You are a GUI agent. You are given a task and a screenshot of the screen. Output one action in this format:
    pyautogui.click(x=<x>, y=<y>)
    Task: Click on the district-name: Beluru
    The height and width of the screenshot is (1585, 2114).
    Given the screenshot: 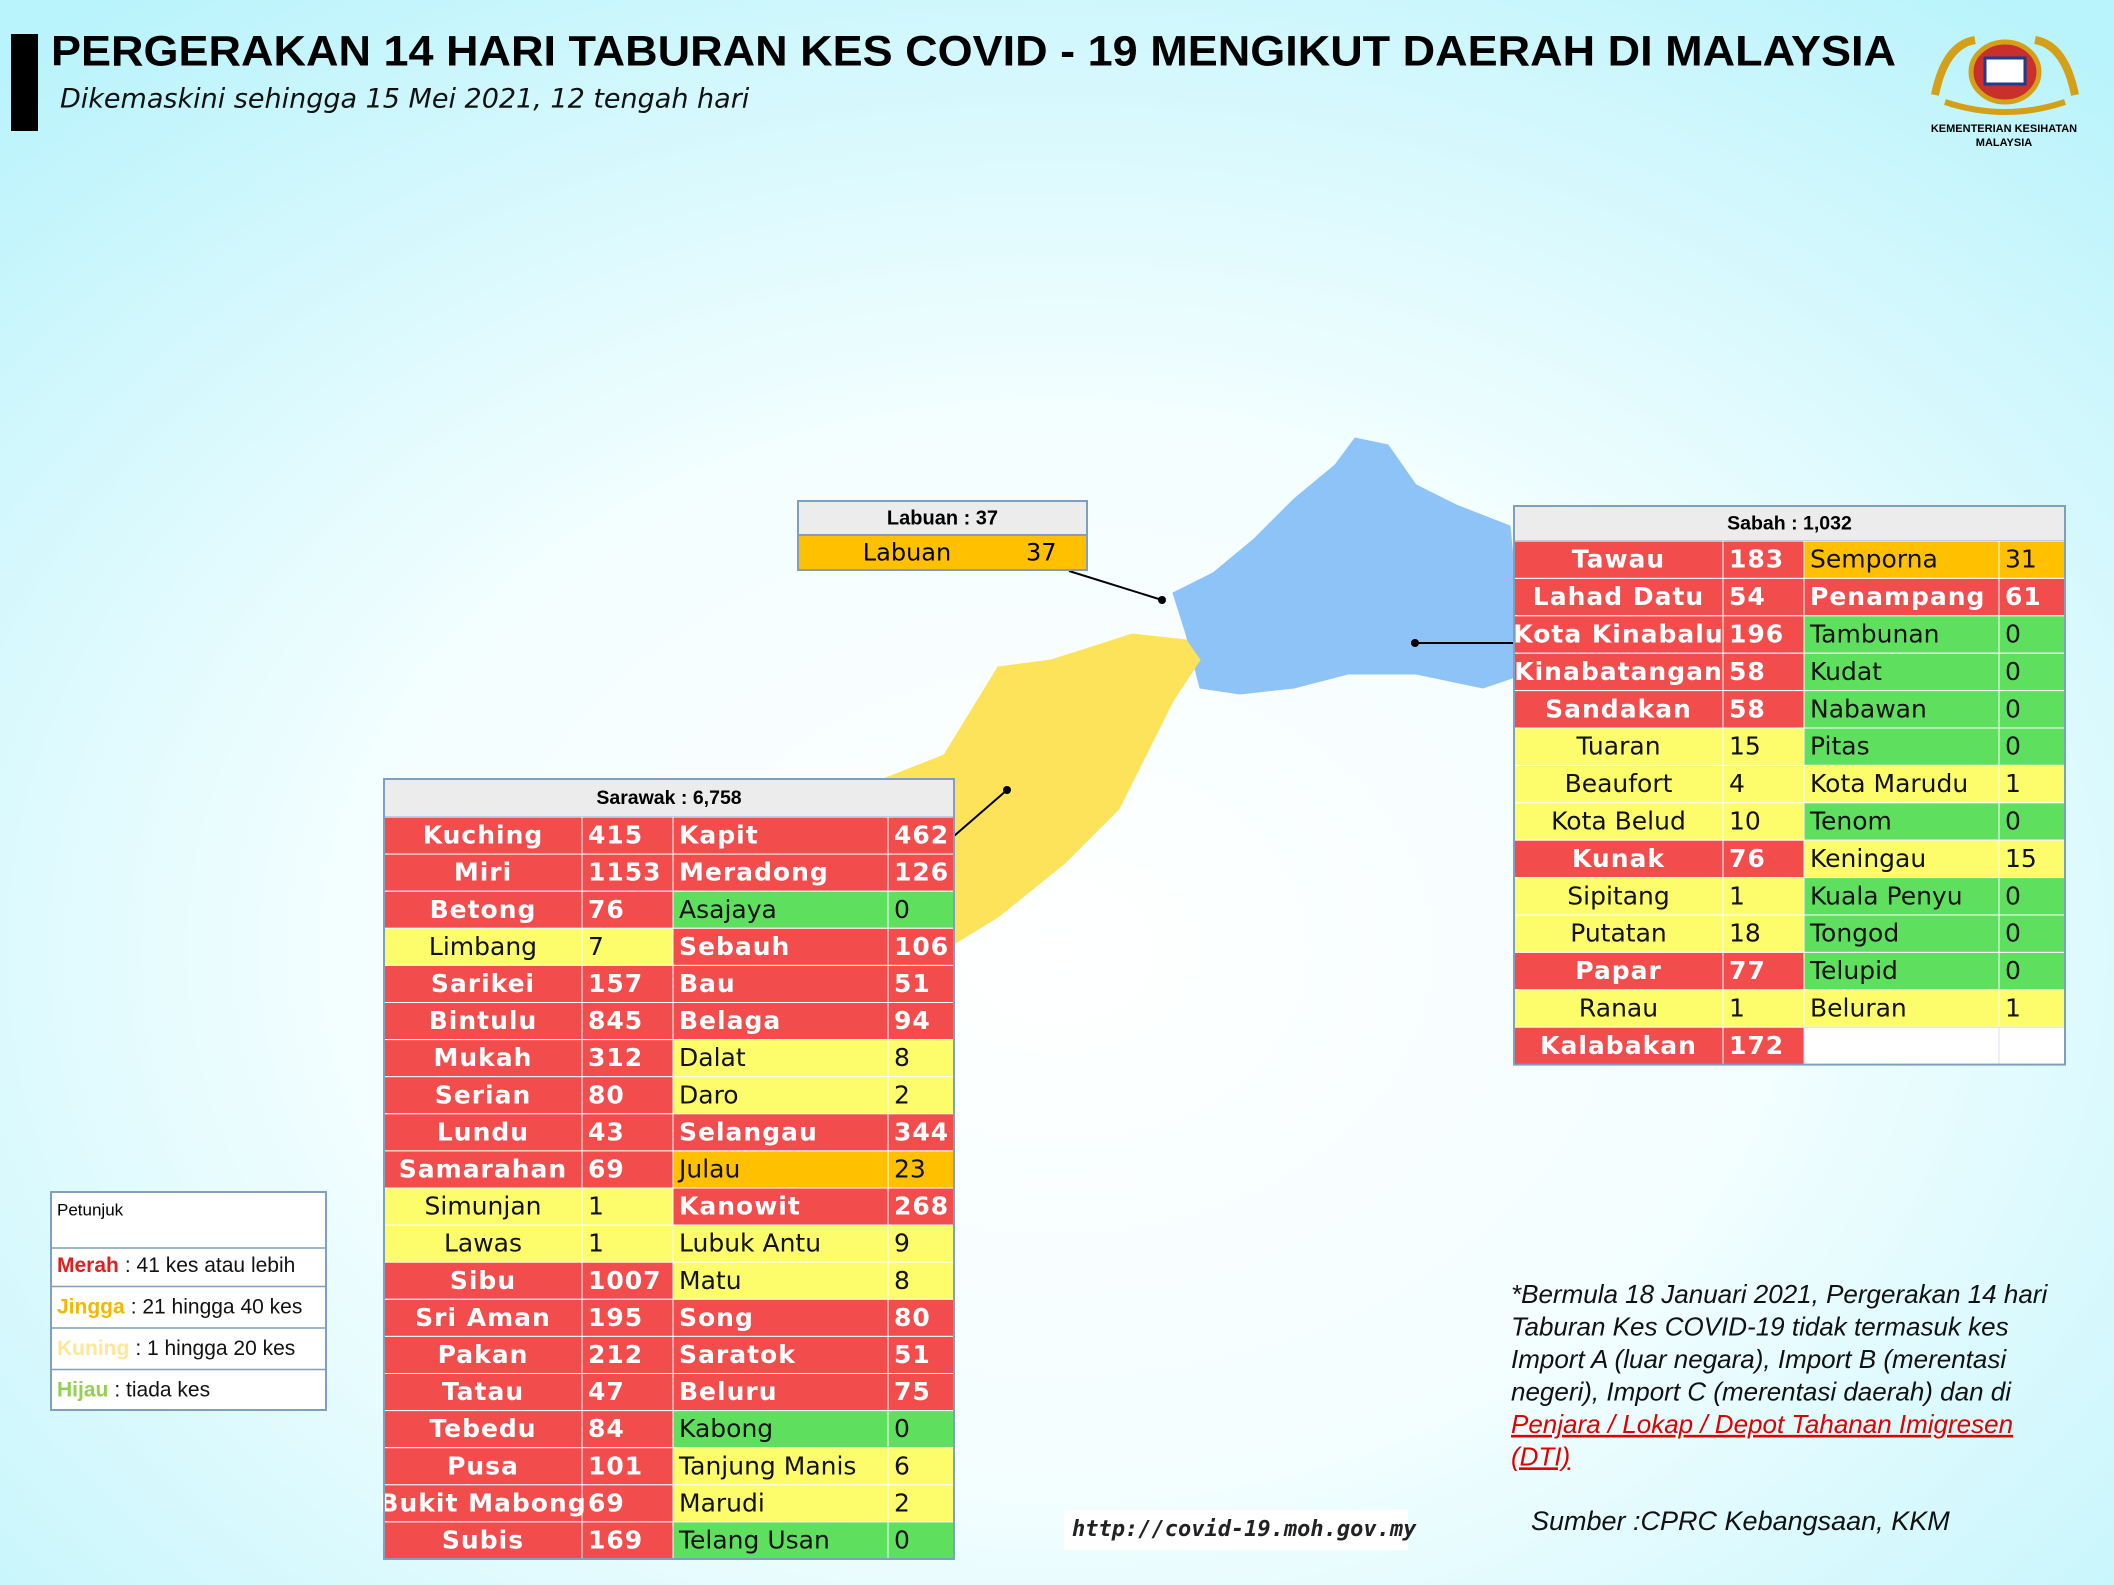 What is the action you would take?
    pyautogui.click(x=728, y=1391)
    